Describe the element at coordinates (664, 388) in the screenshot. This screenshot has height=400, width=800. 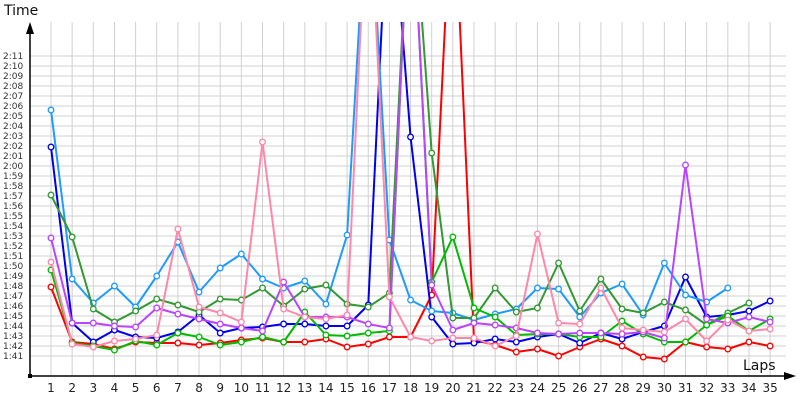
I see `x-tick-label: 30` at that location.